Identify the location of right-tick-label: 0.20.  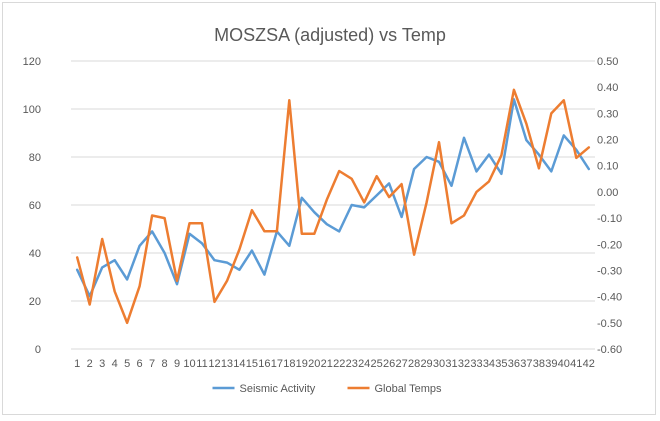
(607, 141).